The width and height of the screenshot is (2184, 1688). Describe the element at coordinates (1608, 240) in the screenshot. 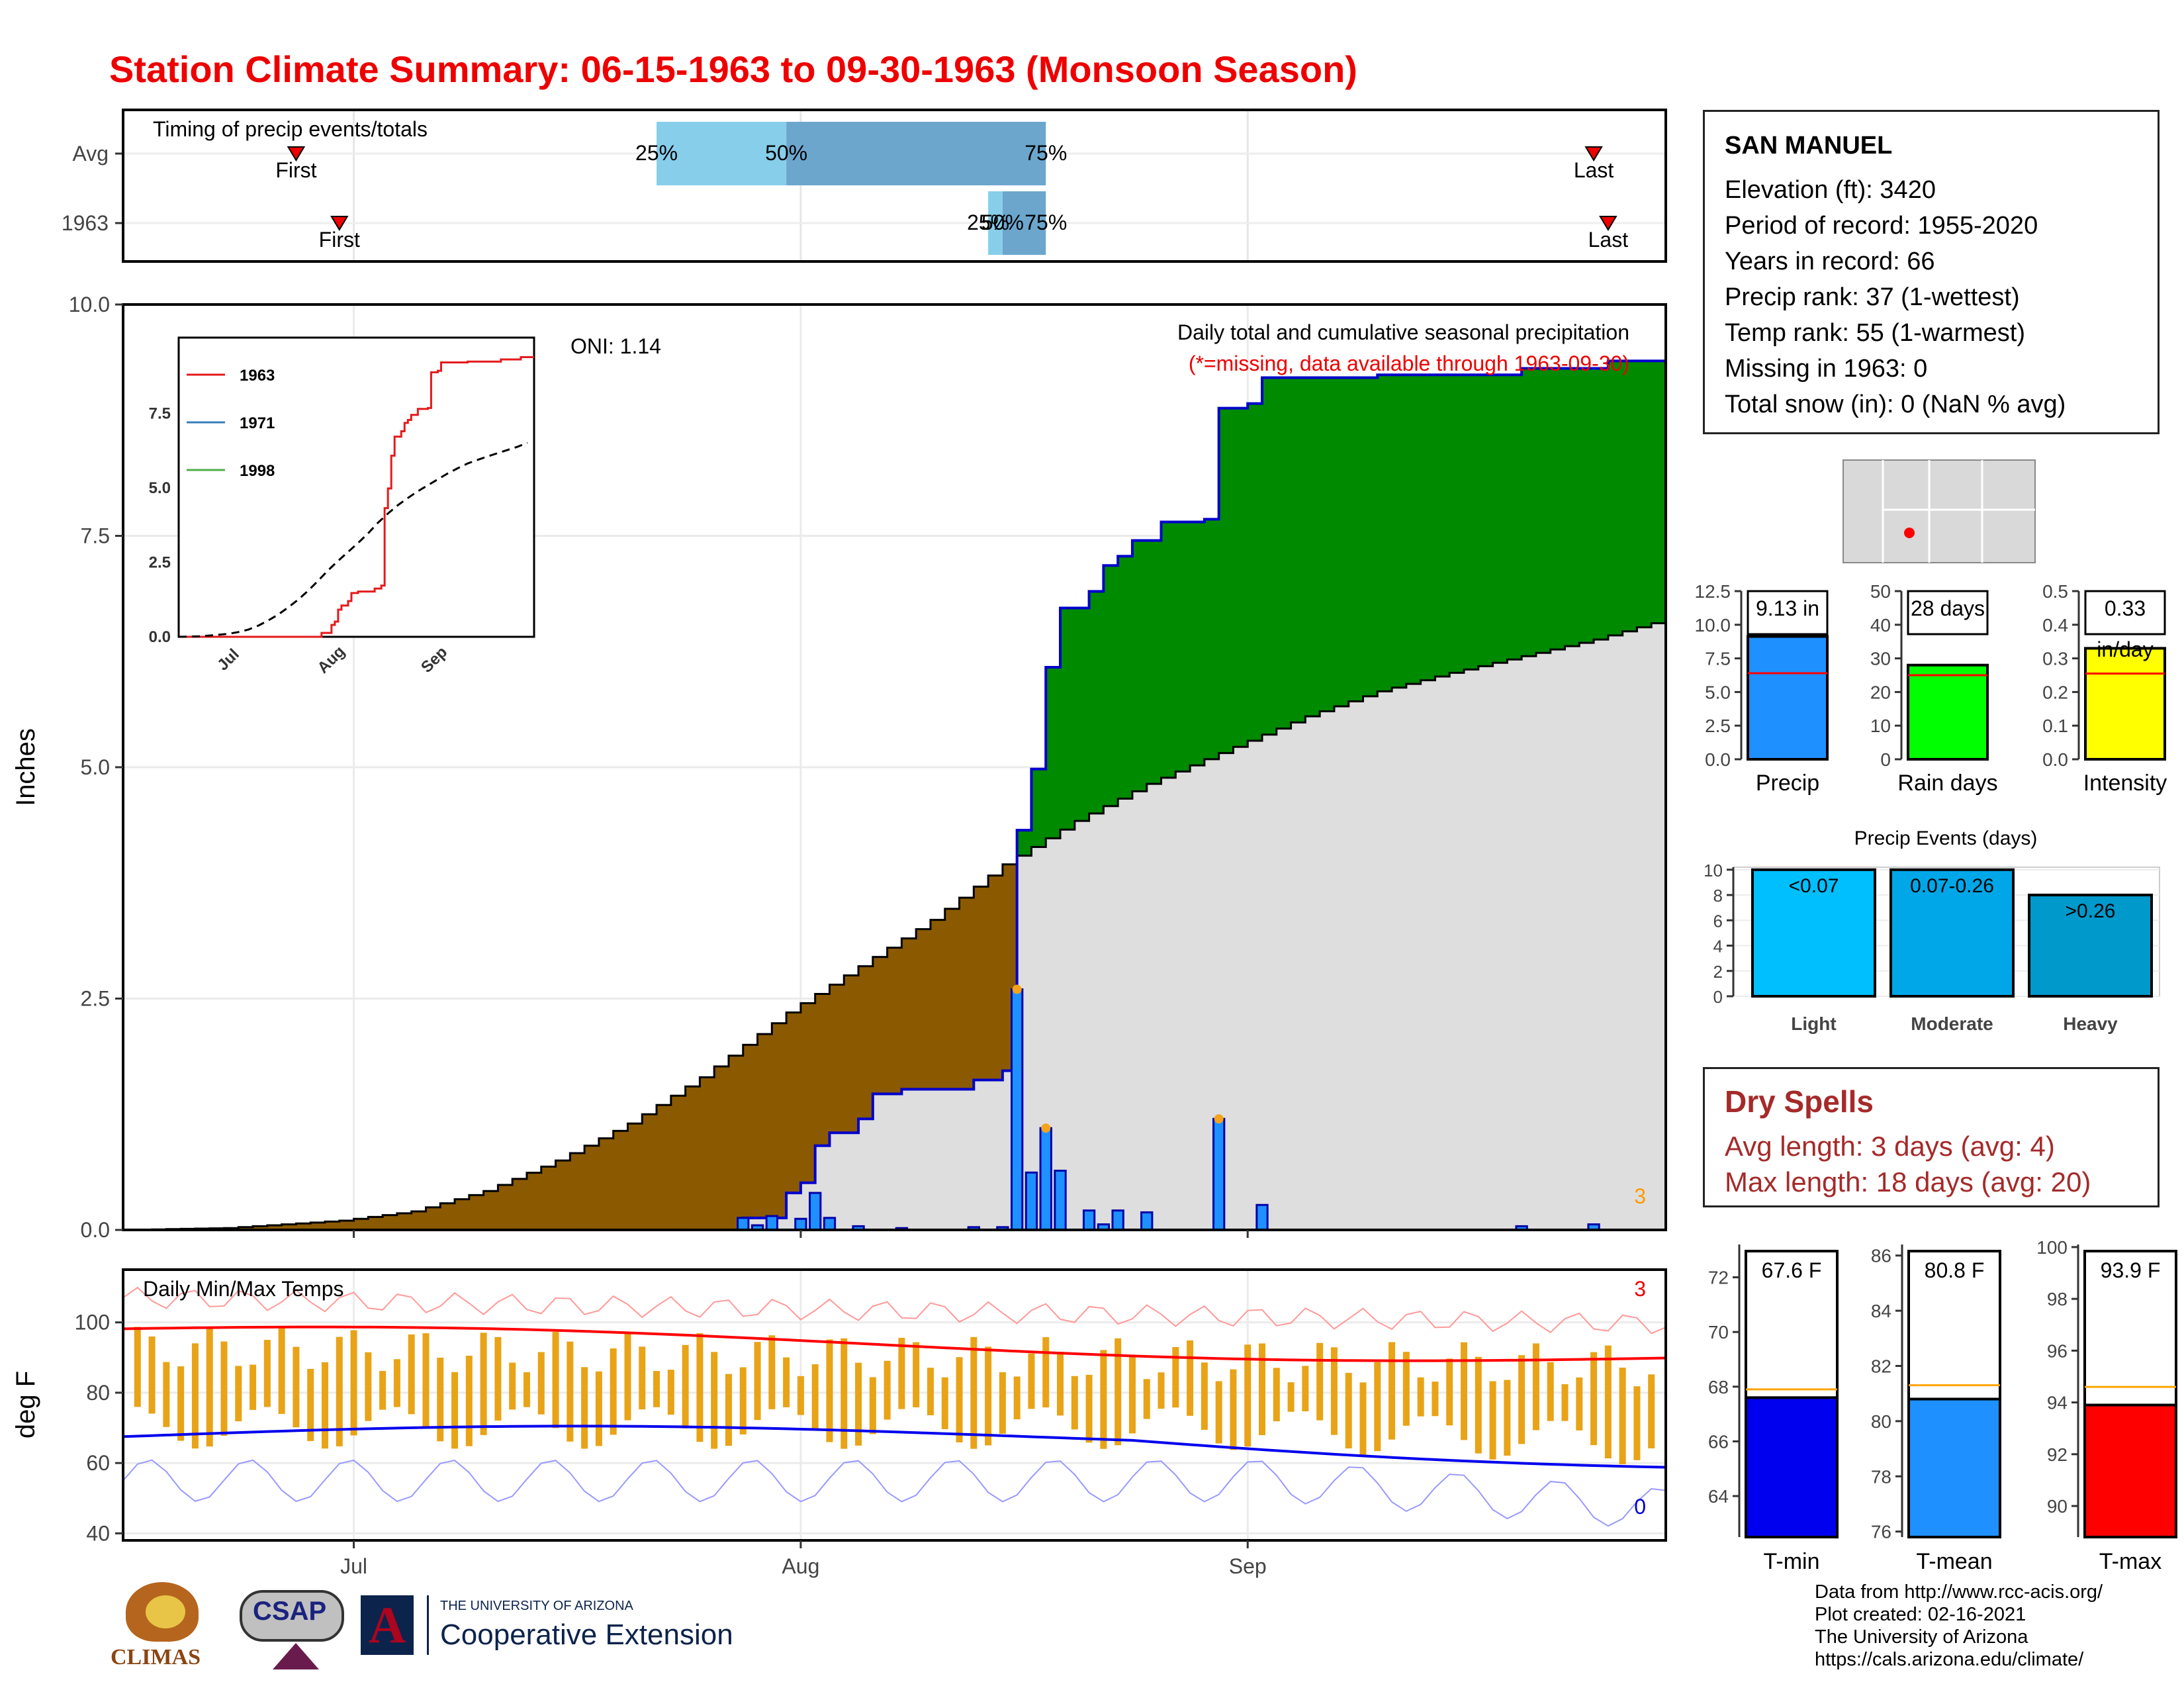

I see `last-event-label: Last` at that location.